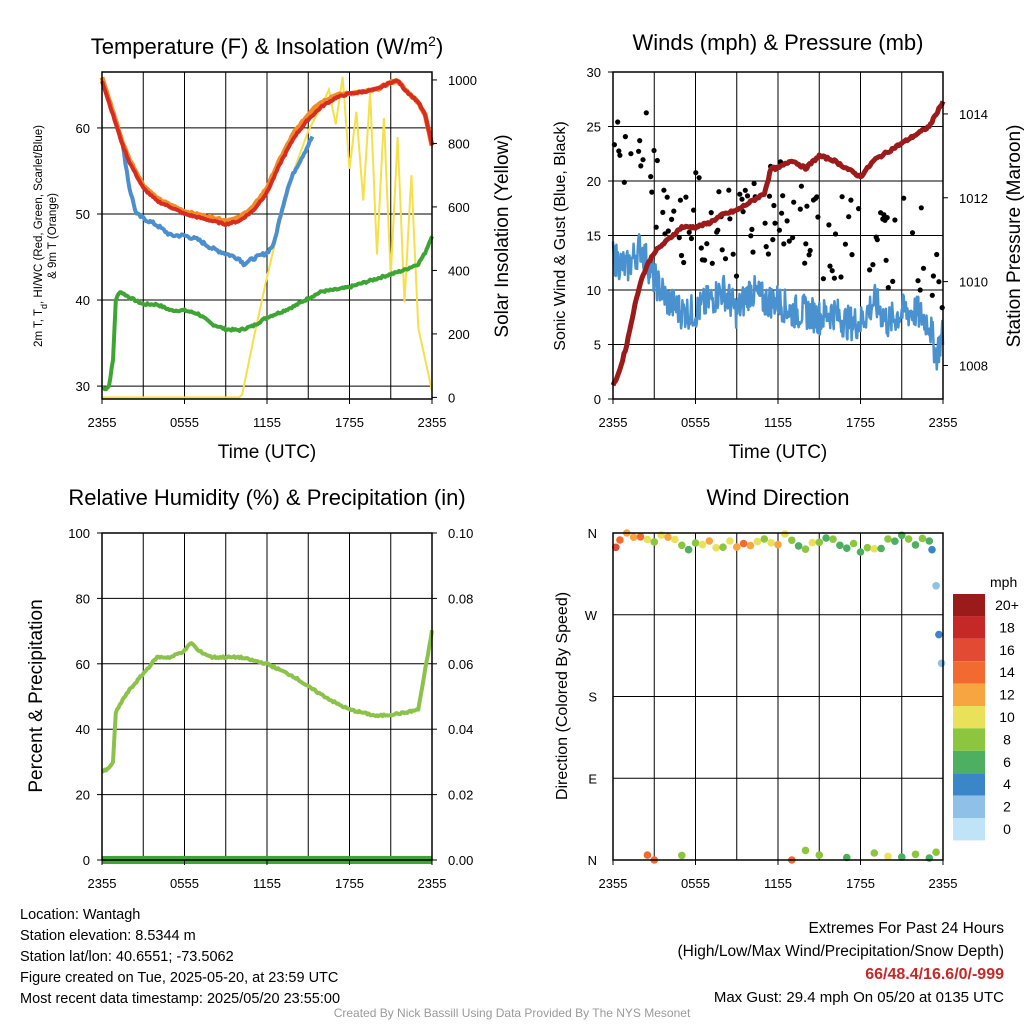 The height and width of the screenshot is (1029, 1024). Describe the element at coordinates (592, 697) in the screenshot. I see `y-tick-label: S` at that location.